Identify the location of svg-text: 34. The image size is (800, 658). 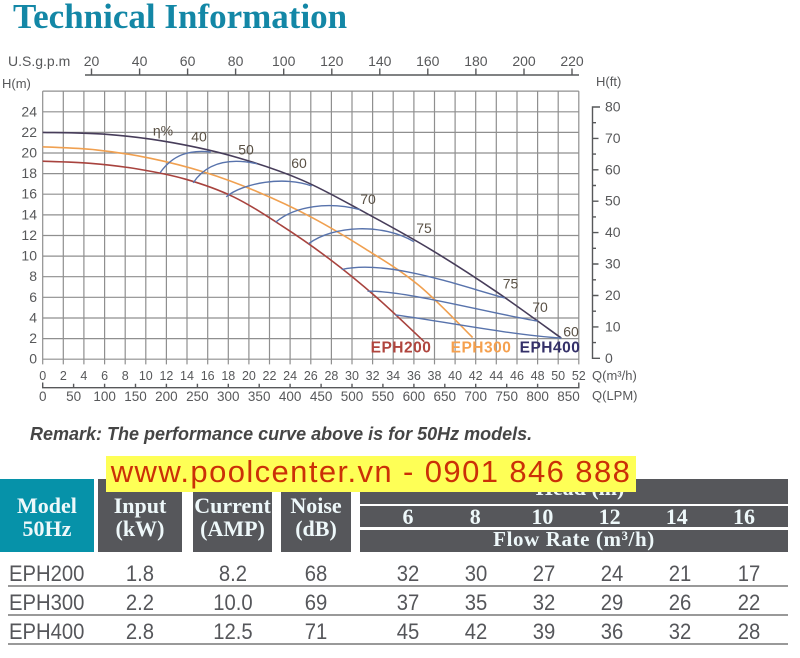
(393, 376).